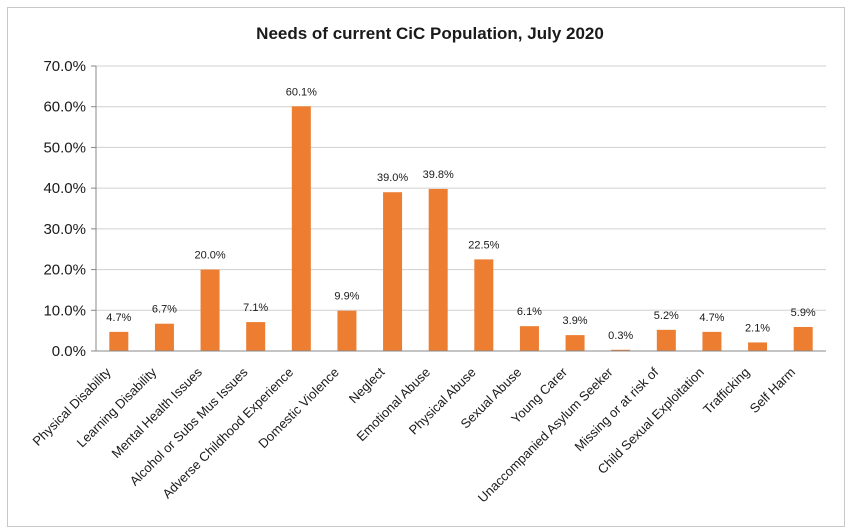 Image resolution: width=852 pixels, height=527 pixels. Describe the element at coordinates (69, 351) in the screenshot. I see `y-tick-label: 0.0%` at that location.